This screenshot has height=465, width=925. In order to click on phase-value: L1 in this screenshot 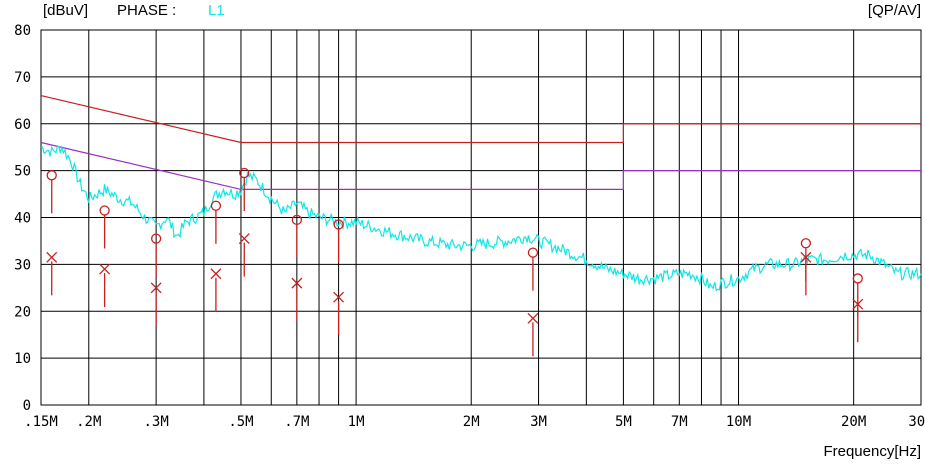, I will do `click(216, 10)`.